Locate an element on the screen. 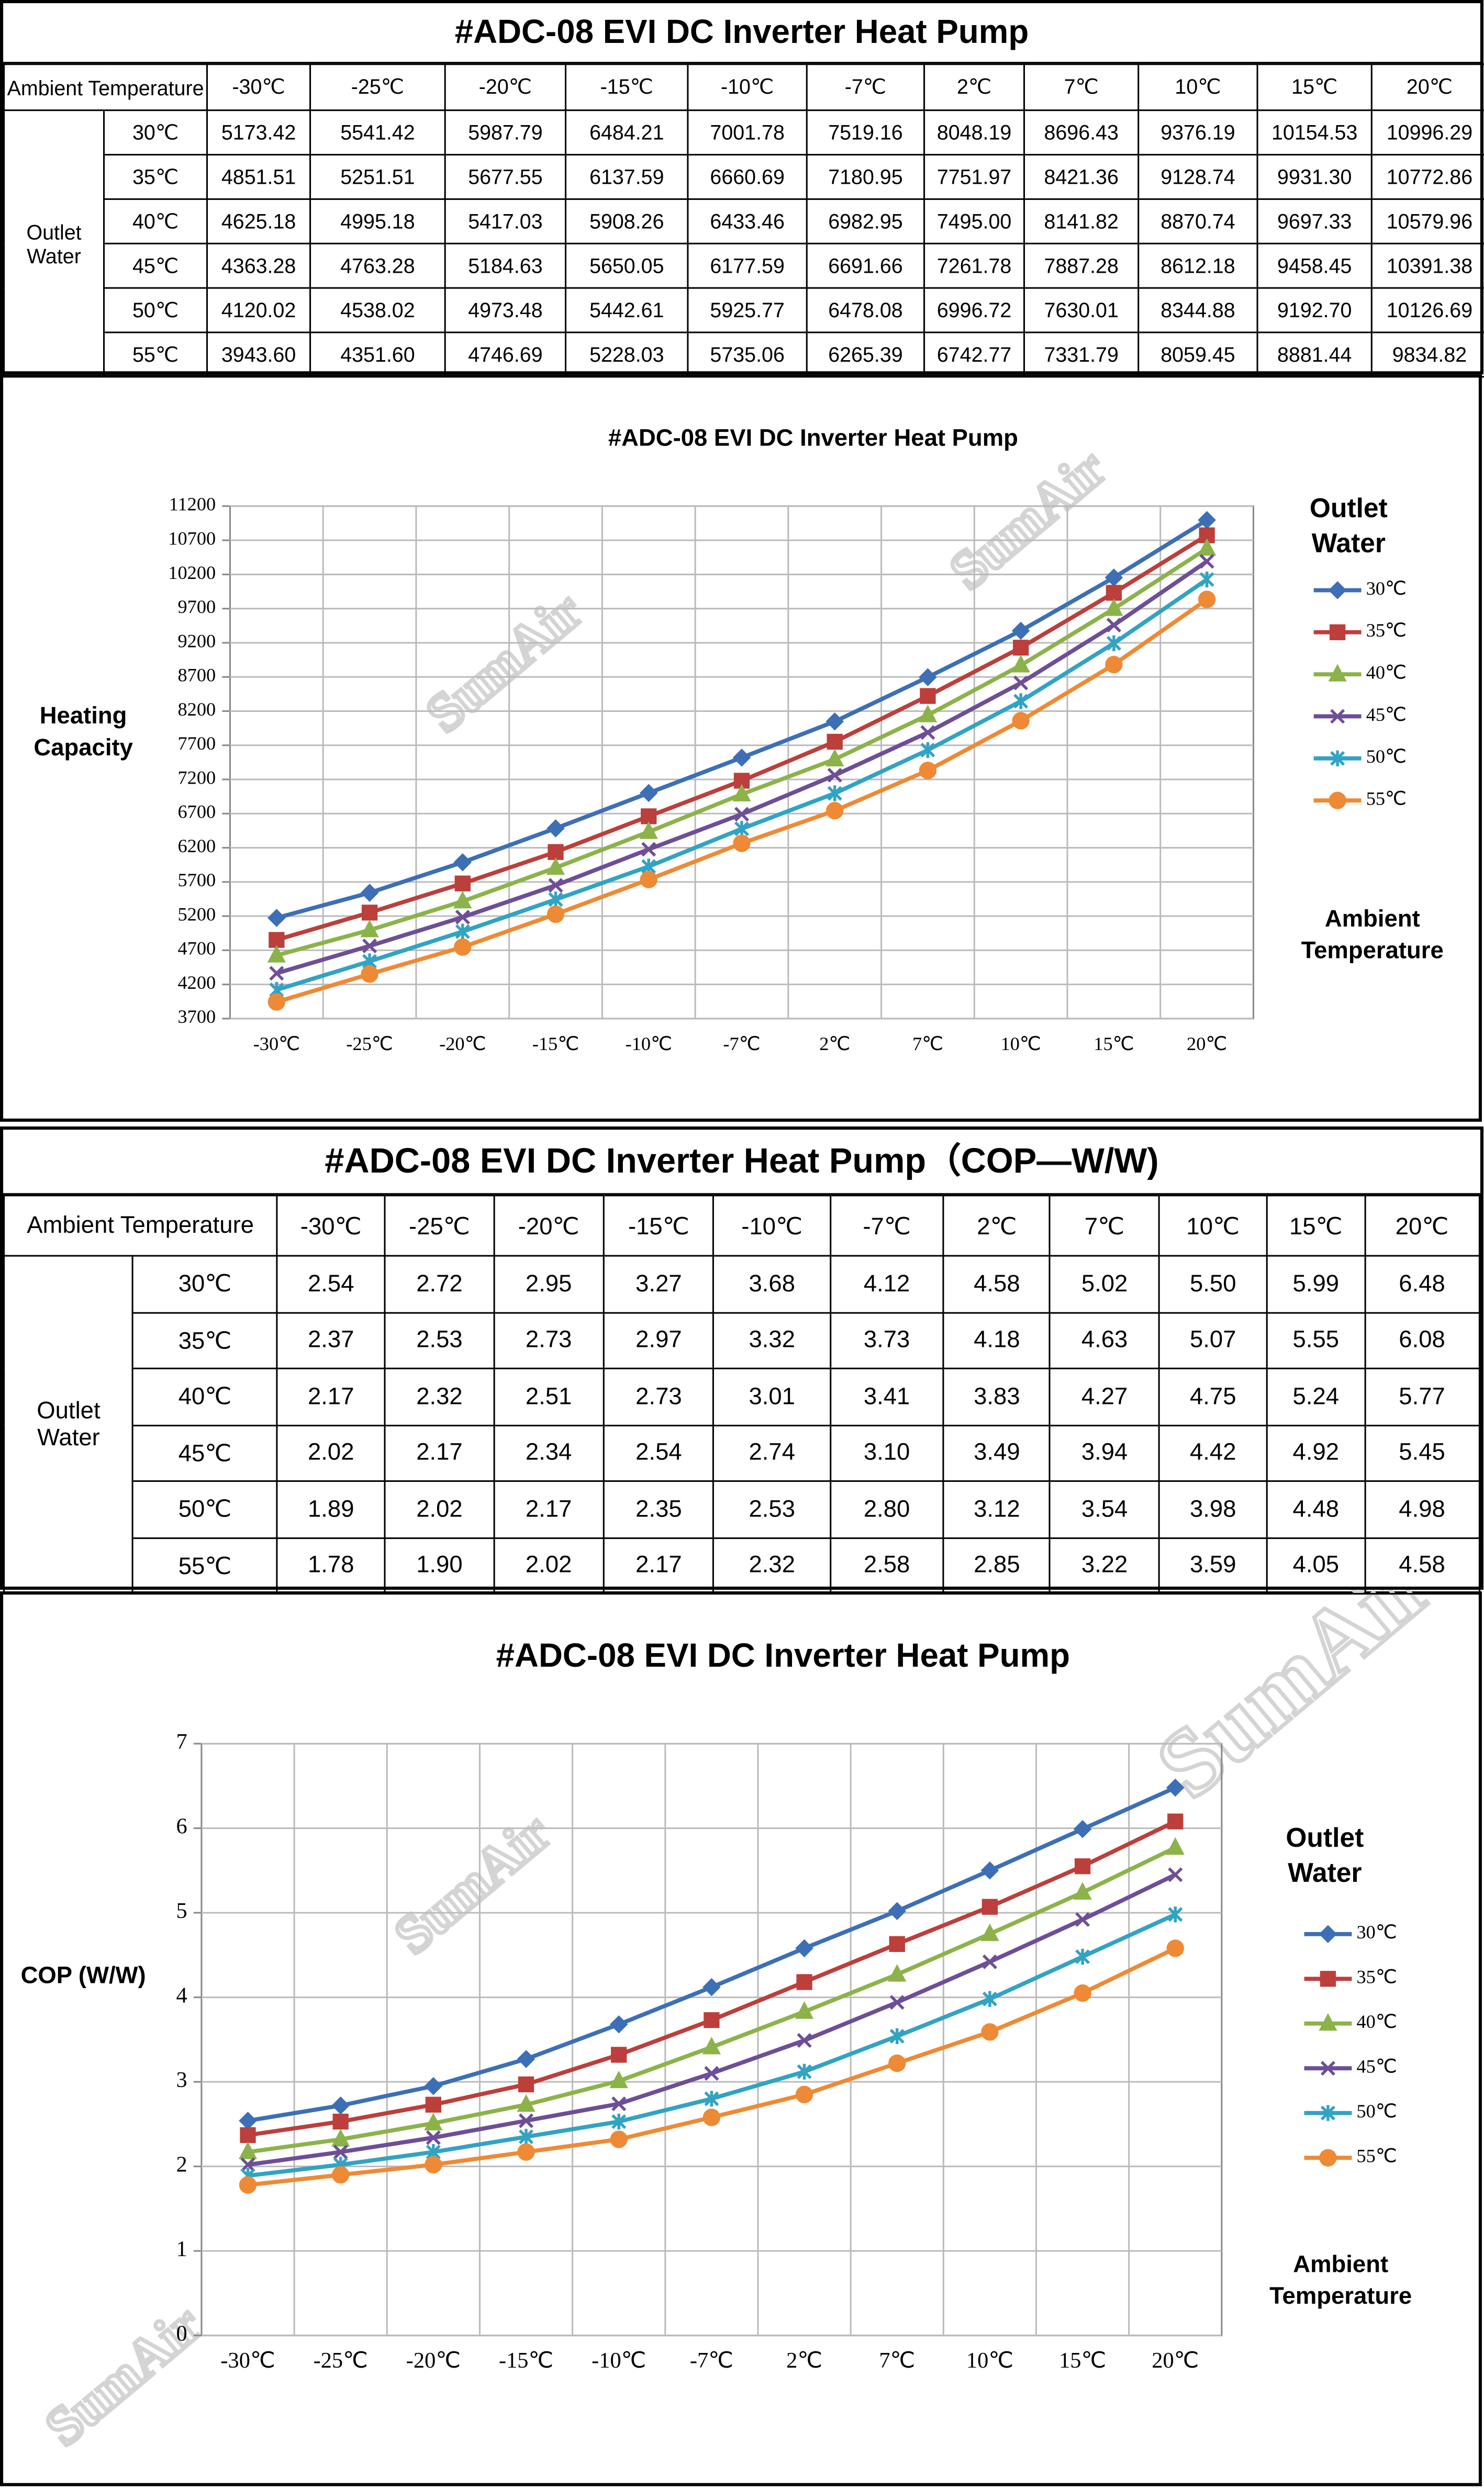 This screenshot has height=2488, width=1484. table-cell: 4851.51 is located at coordinates (258, 177).